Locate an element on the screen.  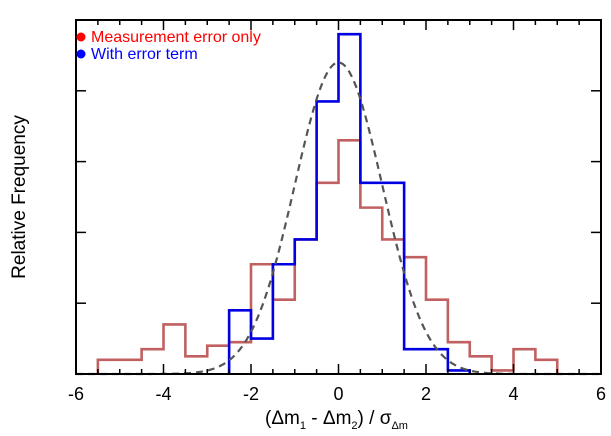
x-label-subscript: 1 is located at coordinates (303, 426).